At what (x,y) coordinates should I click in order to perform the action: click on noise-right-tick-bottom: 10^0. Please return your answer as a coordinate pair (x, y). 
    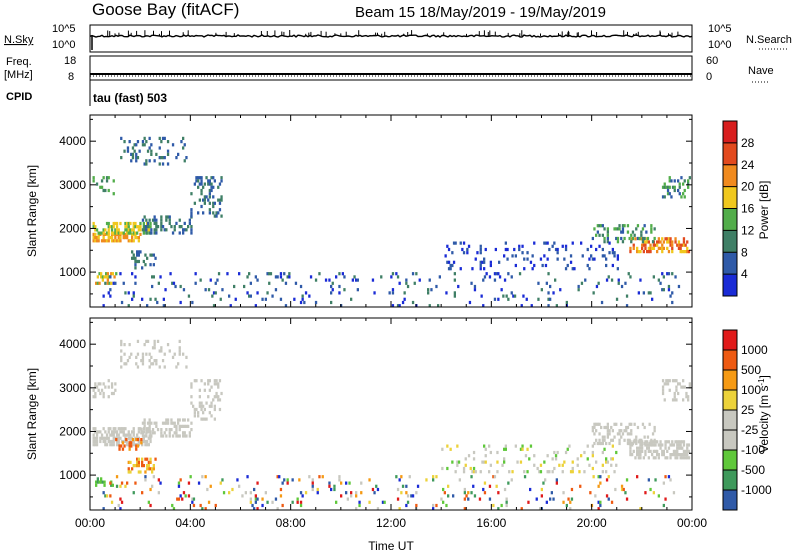
    Looking at the image, I should click on (720, 45).